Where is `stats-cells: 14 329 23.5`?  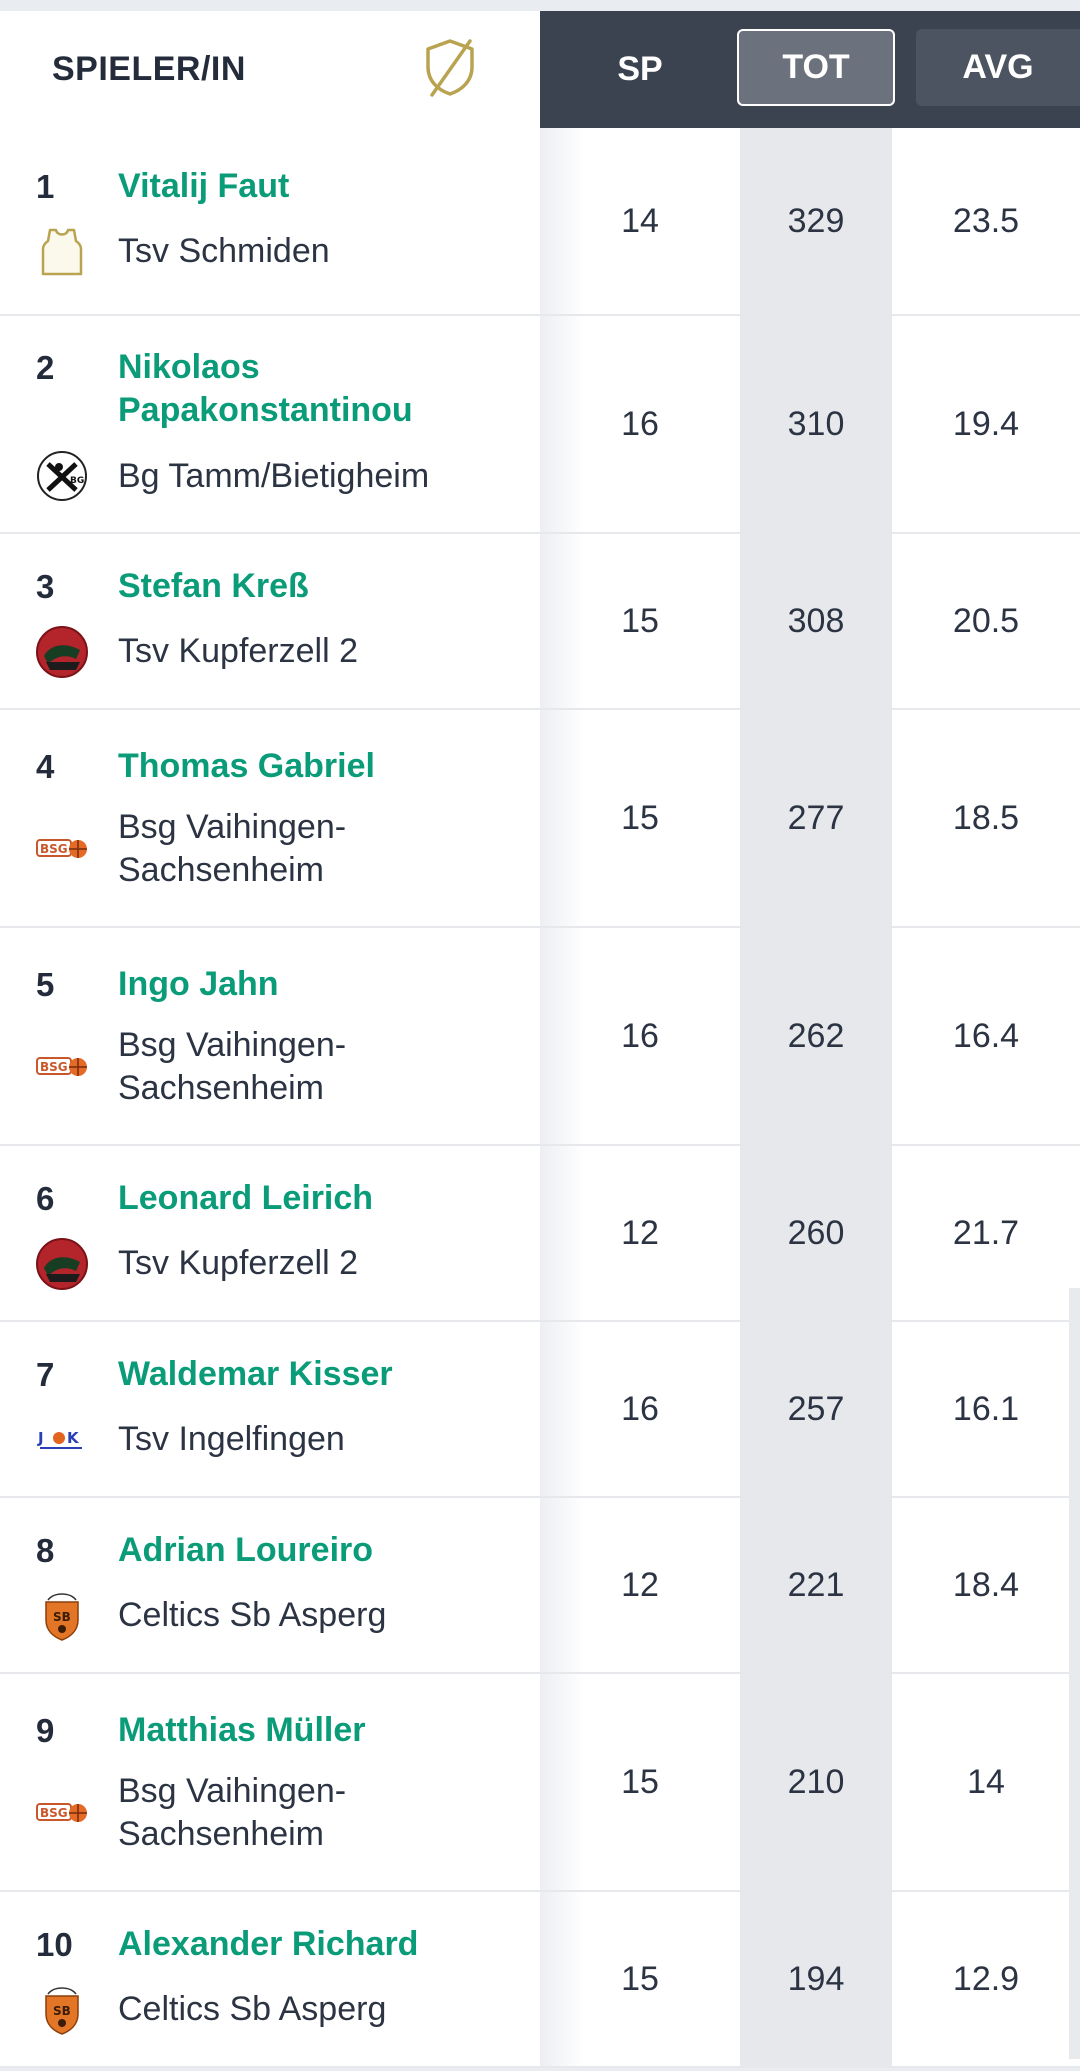
stats-cells: 14 329 23.5 is located at coordinates (810, 221).